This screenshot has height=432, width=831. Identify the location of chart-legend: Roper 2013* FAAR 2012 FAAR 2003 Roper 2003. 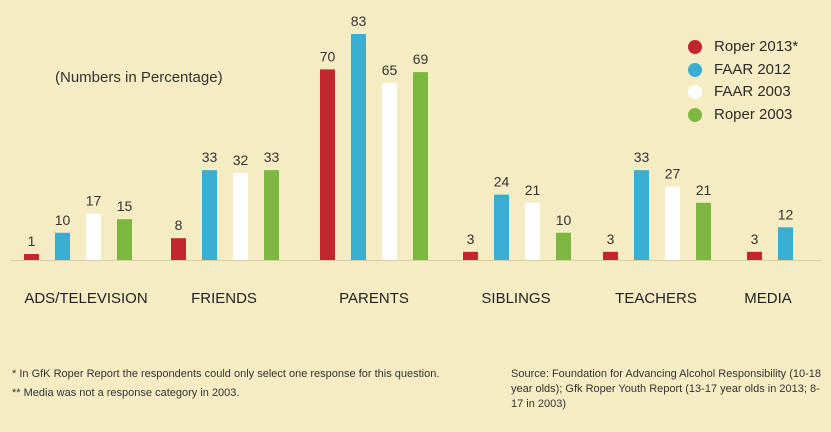
(743, 81).